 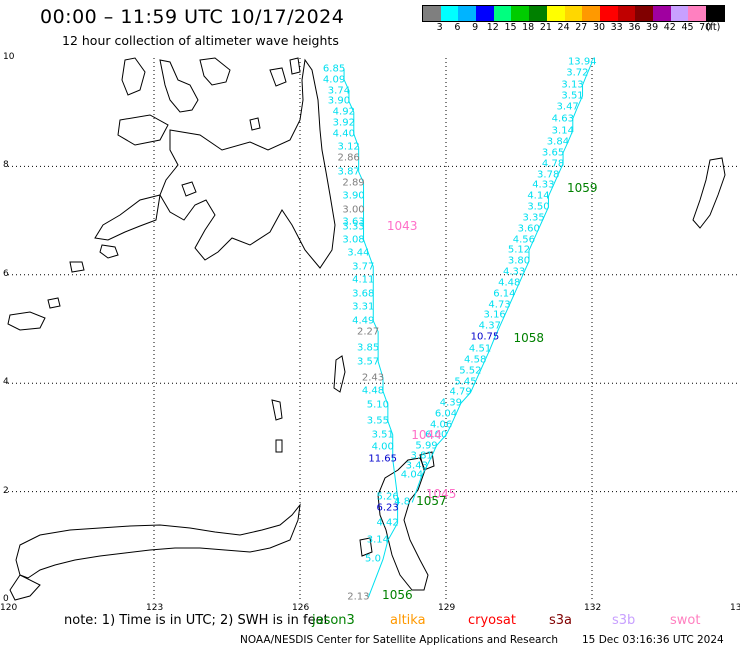 What do you see at coordinates (489, 326) in the screenshot?
I see `wave-height-label: 4.37` at bounding box center [489, 326].